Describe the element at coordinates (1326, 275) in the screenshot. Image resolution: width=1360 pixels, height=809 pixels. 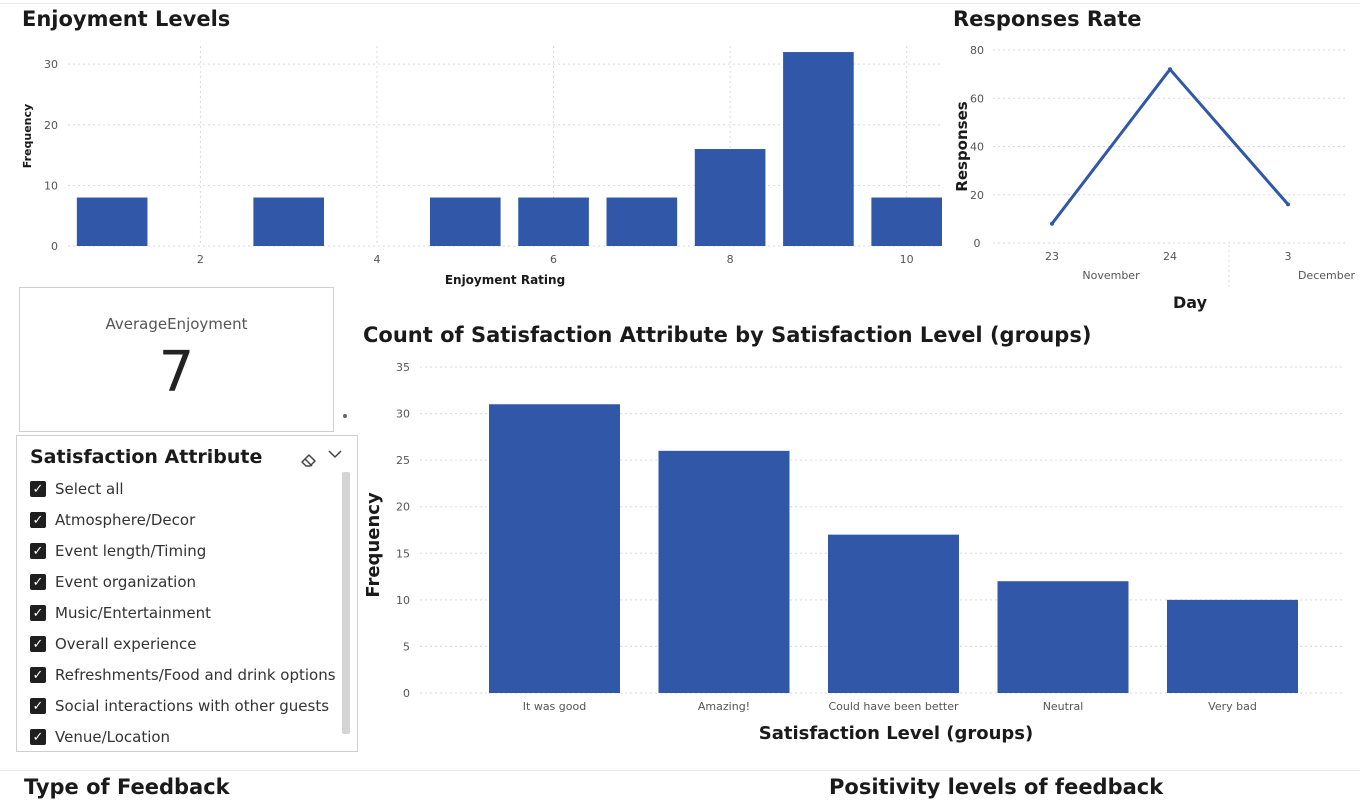
I see `x-group-label: December` at that location.